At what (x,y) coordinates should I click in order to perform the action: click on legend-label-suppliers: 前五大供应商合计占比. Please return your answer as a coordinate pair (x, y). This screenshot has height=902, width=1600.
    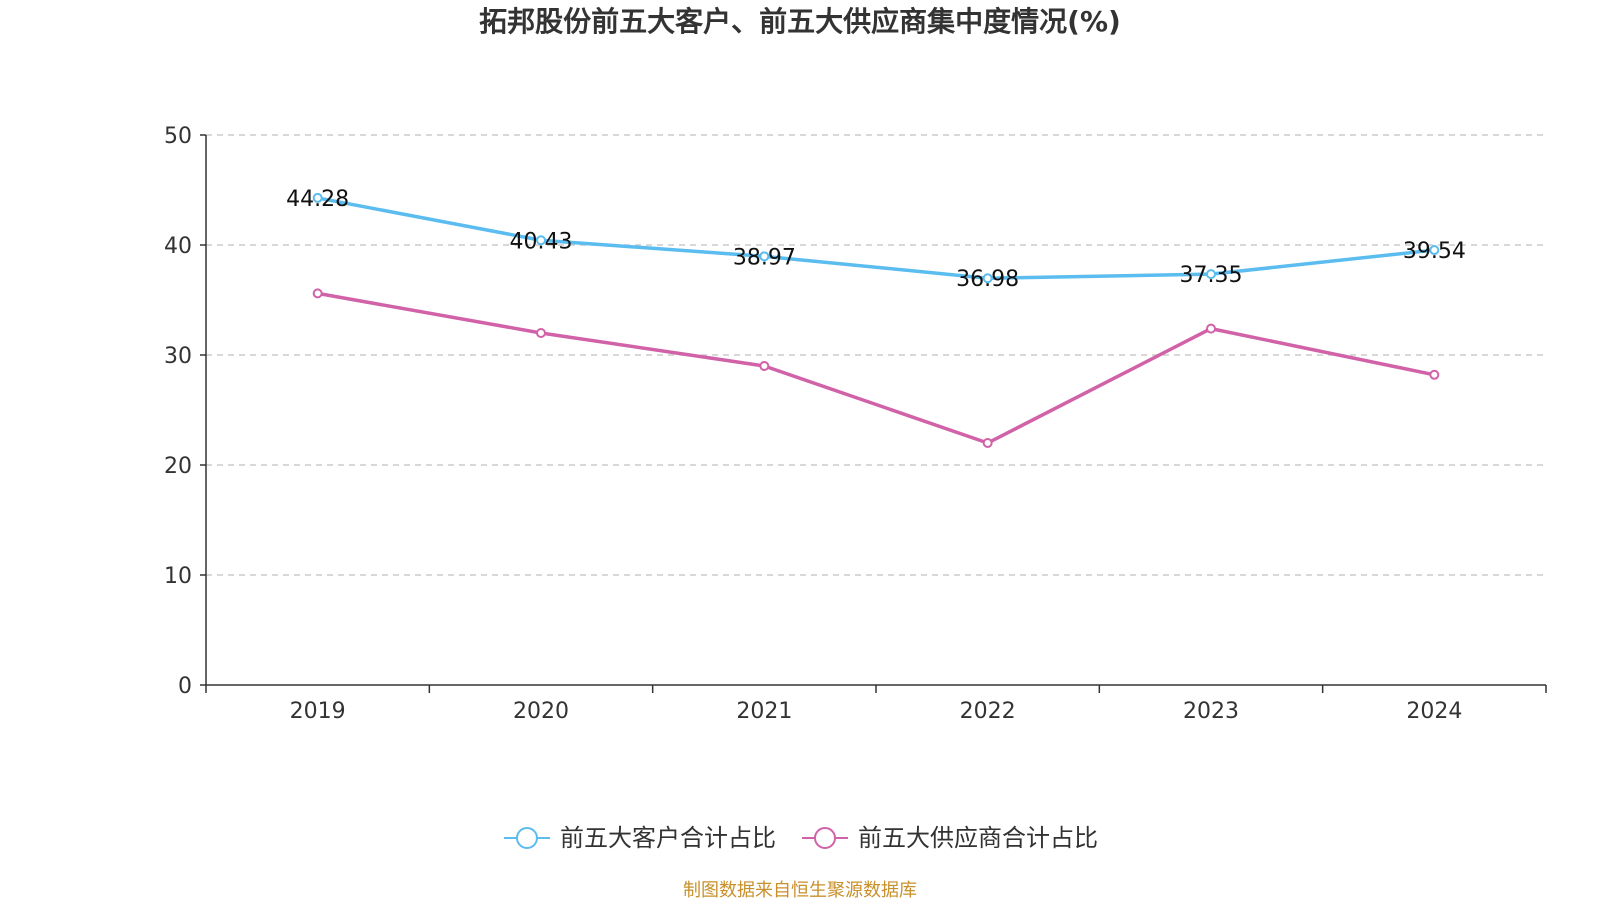
    Looking at the image, I should click on (978, 838).